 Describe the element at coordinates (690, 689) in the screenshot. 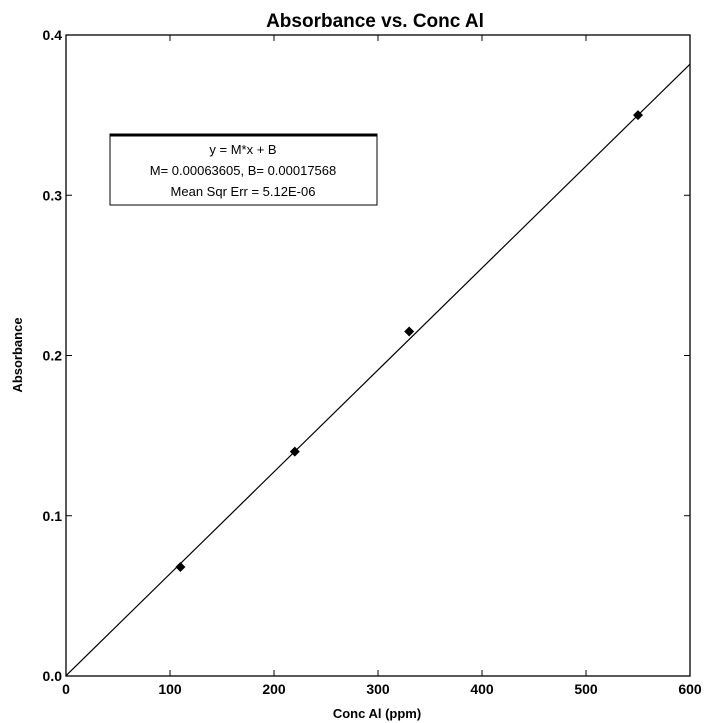

I see `x-tick-label-600: 600` at that location.